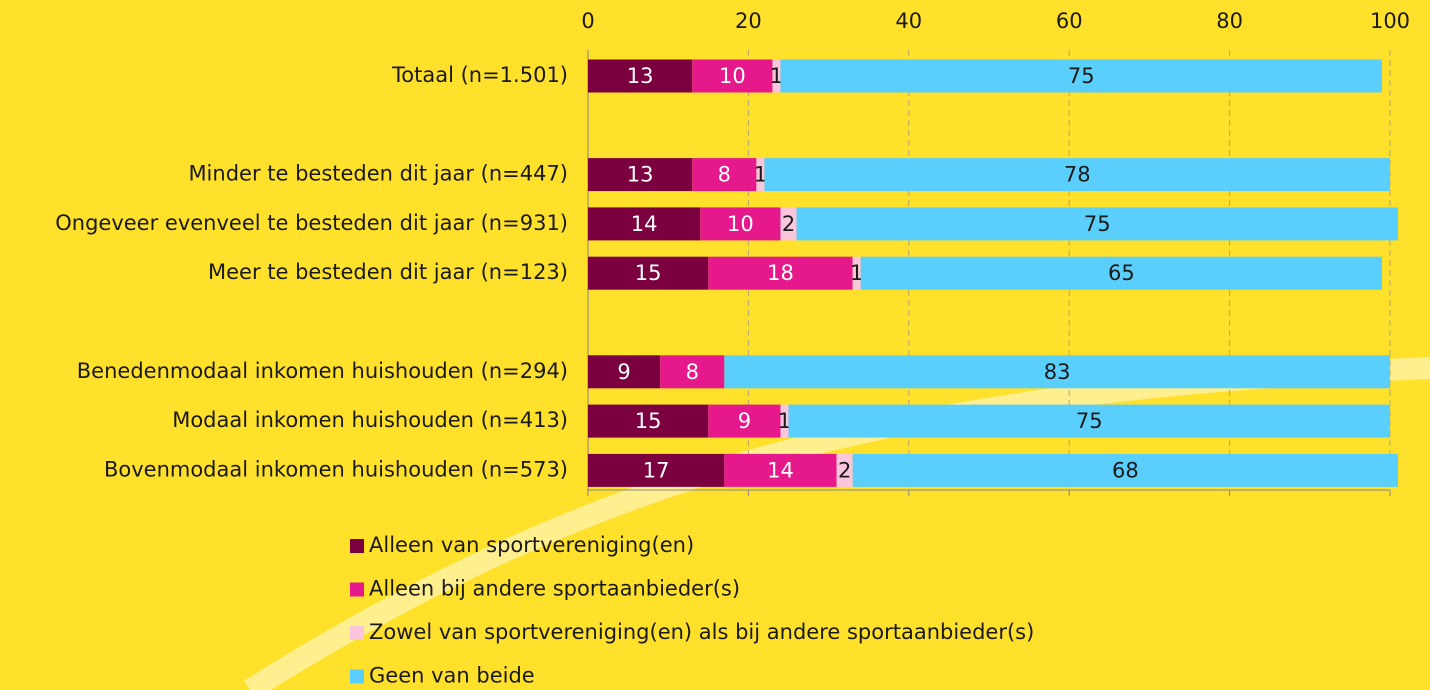  Describe the element at coordinates (479, 75) in the screenshot. I see `y-tick-label: Totaal (n=1.501)` at that location.